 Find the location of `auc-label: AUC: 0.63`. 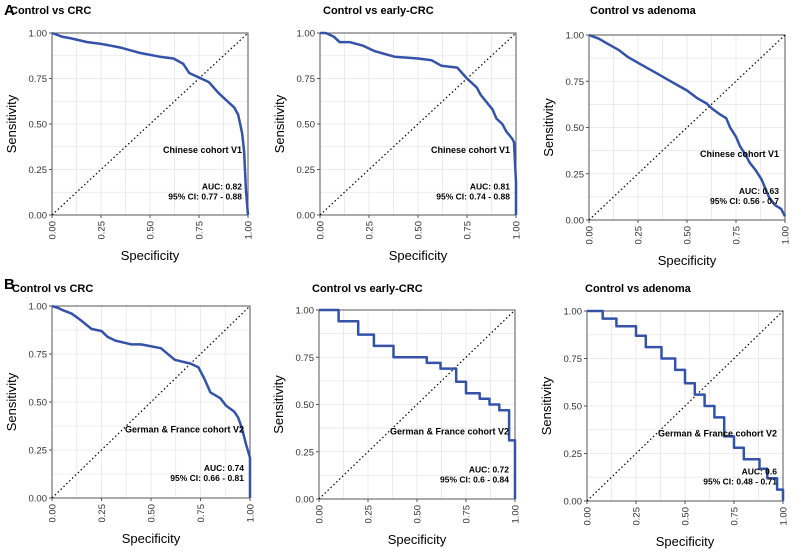

auc-label: AUC: 0.63 is located at coordinates (759, 191).